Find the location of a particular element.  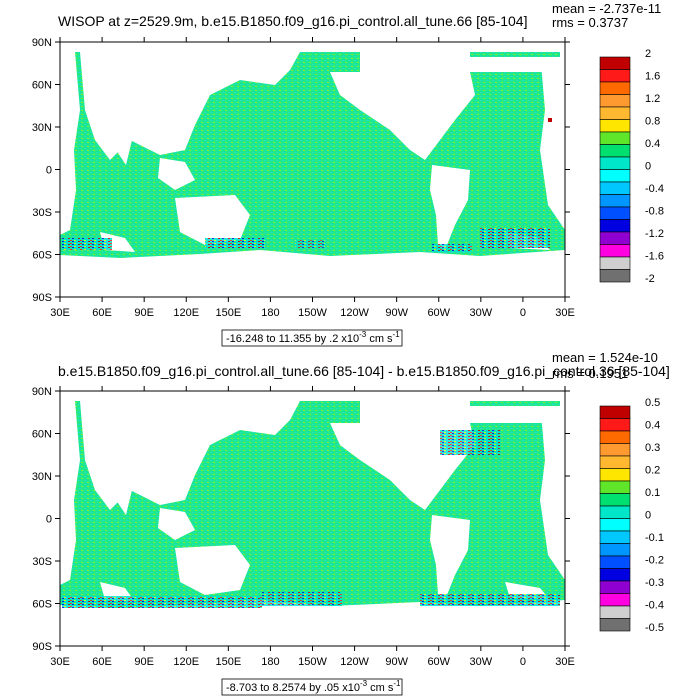

colorbar-label: 1.6 is located at coordinates (652, 77).